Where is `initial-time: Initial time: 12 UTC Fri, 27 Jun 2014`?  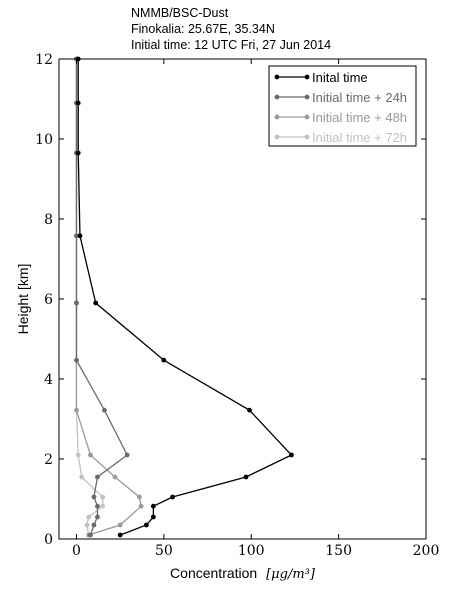
initial-time: Initial time: 12 UTC Fri, 27 Jun 2014 is located at coordinates (231, 45).